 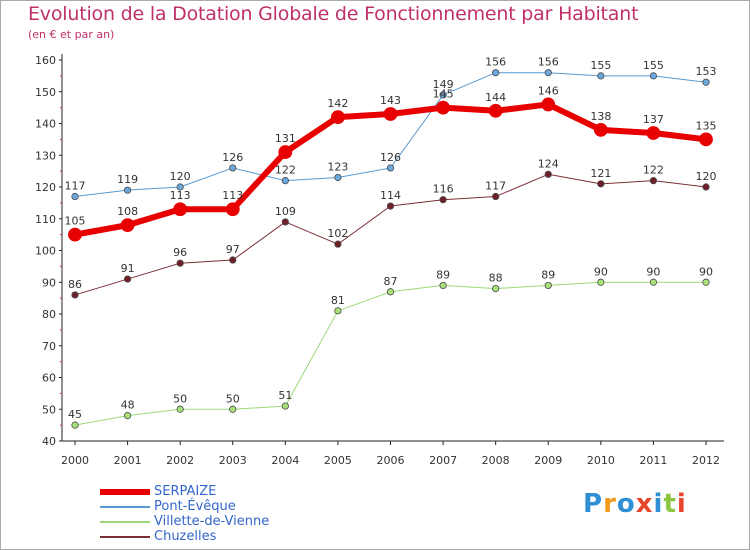 I want to click on data-label-chuzelles: 122, so click(x=653, y=170).